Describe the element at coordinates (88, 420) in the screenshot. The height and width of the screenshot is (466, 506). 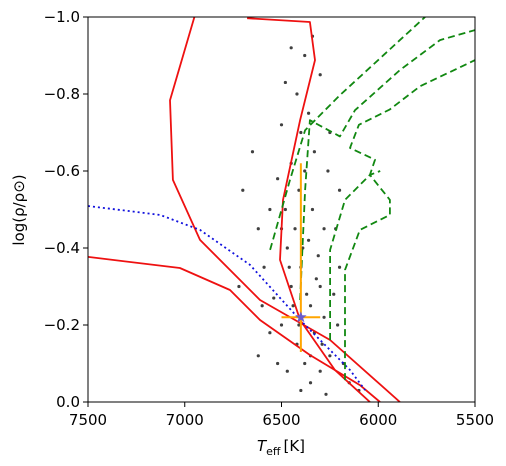
I see `x-tick-label: 7500` at that location.